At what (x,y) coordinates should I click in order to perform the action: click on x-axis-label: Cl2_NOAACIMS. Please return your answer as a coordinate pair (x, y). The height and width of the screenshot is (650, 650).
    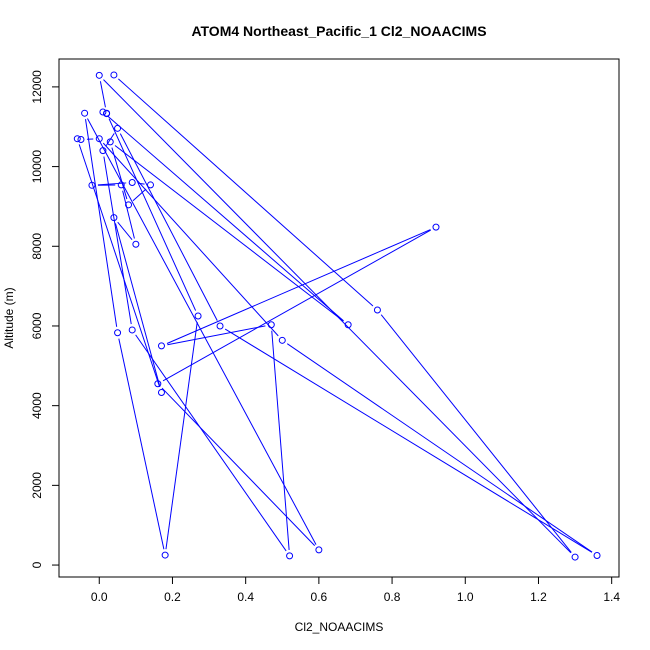
    Looking at the image, I should click on (339, 627).